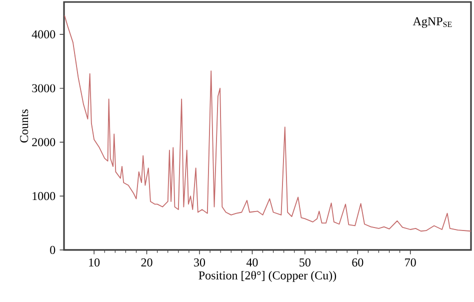 The image size is (474, 302). What do you see at coordinates (44, 88) in the screenshot?
I see `y-tick-label: 3000` at bounding box center [44, 88].